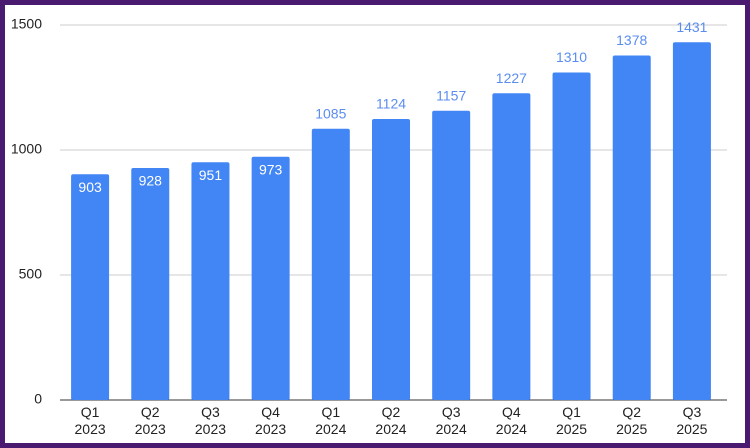  What do you see at coordinates (631, 40) in the screenshot?
I see `data-label: 1378` at bounding box center [631, 40].